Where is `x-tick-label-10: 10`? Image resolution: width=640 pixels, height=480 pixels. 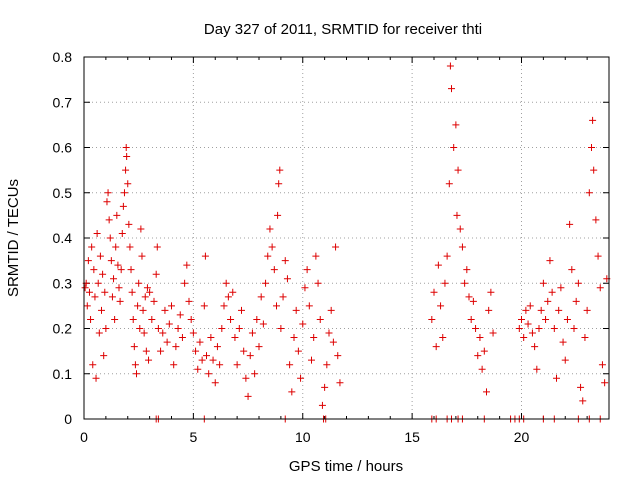
x-tick-label-10: 10 is located at coordinates (303, 437).